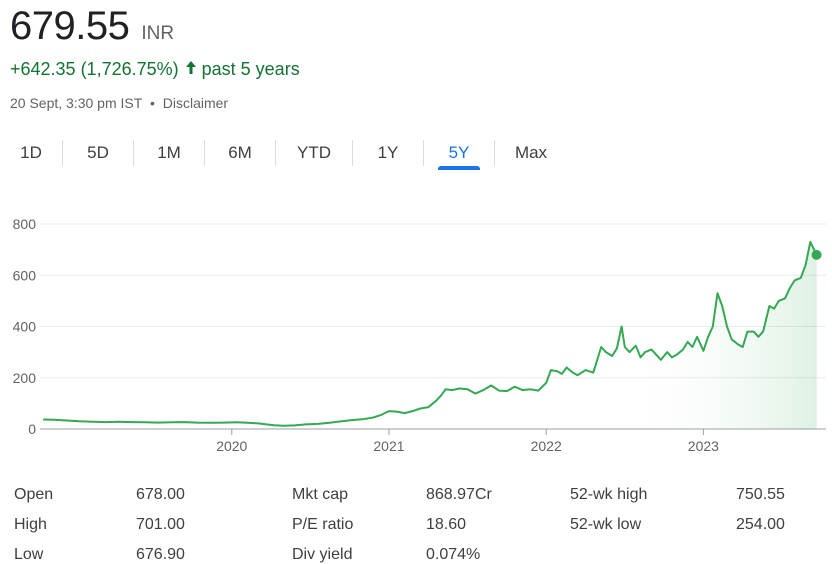 The image size is (832, 564). Describe the element at coordinates (169, 152) in the screenshot. I see `tab-1m: 1M` at that location.